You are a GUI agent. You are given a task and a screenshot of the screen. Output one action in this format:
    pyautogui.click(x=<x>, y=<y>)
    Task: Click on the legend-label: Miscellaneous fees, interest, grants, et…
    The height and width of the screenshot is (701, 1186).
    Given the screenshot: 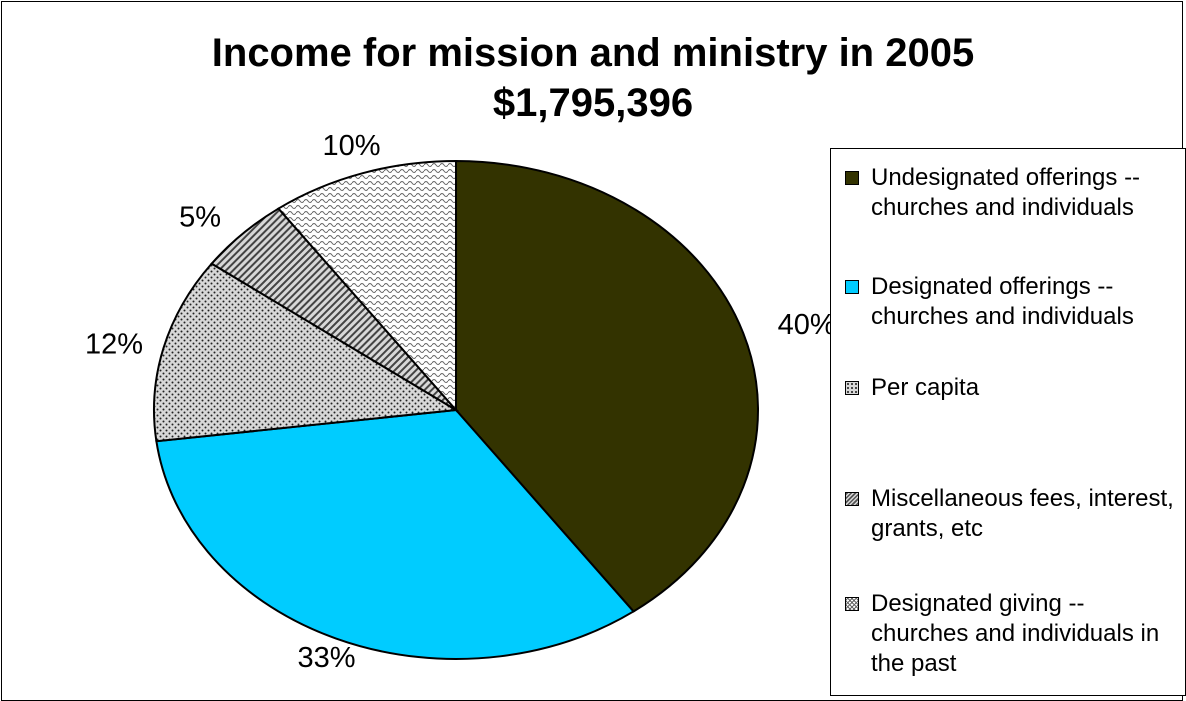 What is the action you would take?
    pyautogui.click(x=1022, y=513)
    